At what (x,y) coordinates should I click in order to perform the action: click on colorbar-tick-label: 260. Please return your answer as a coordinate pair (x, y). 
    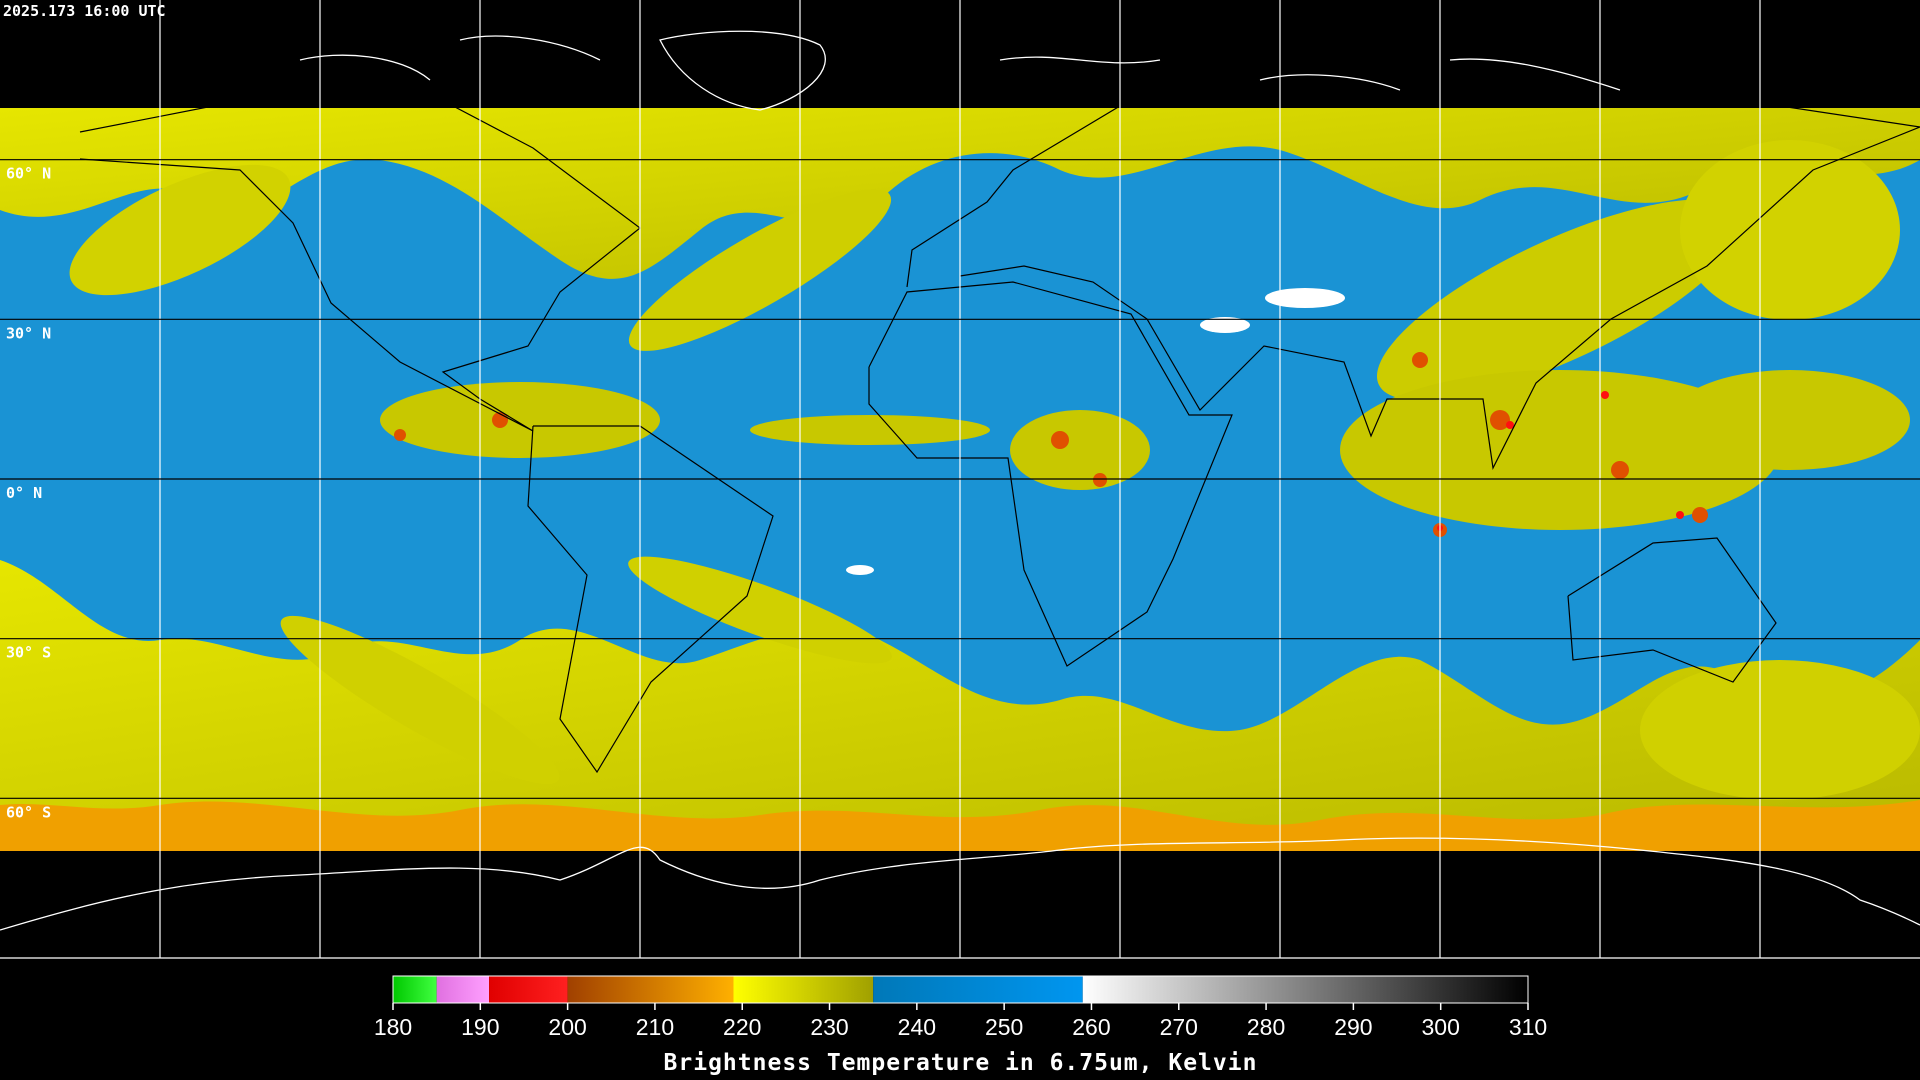
    Looking at the image, I should click on (1091, 1027).